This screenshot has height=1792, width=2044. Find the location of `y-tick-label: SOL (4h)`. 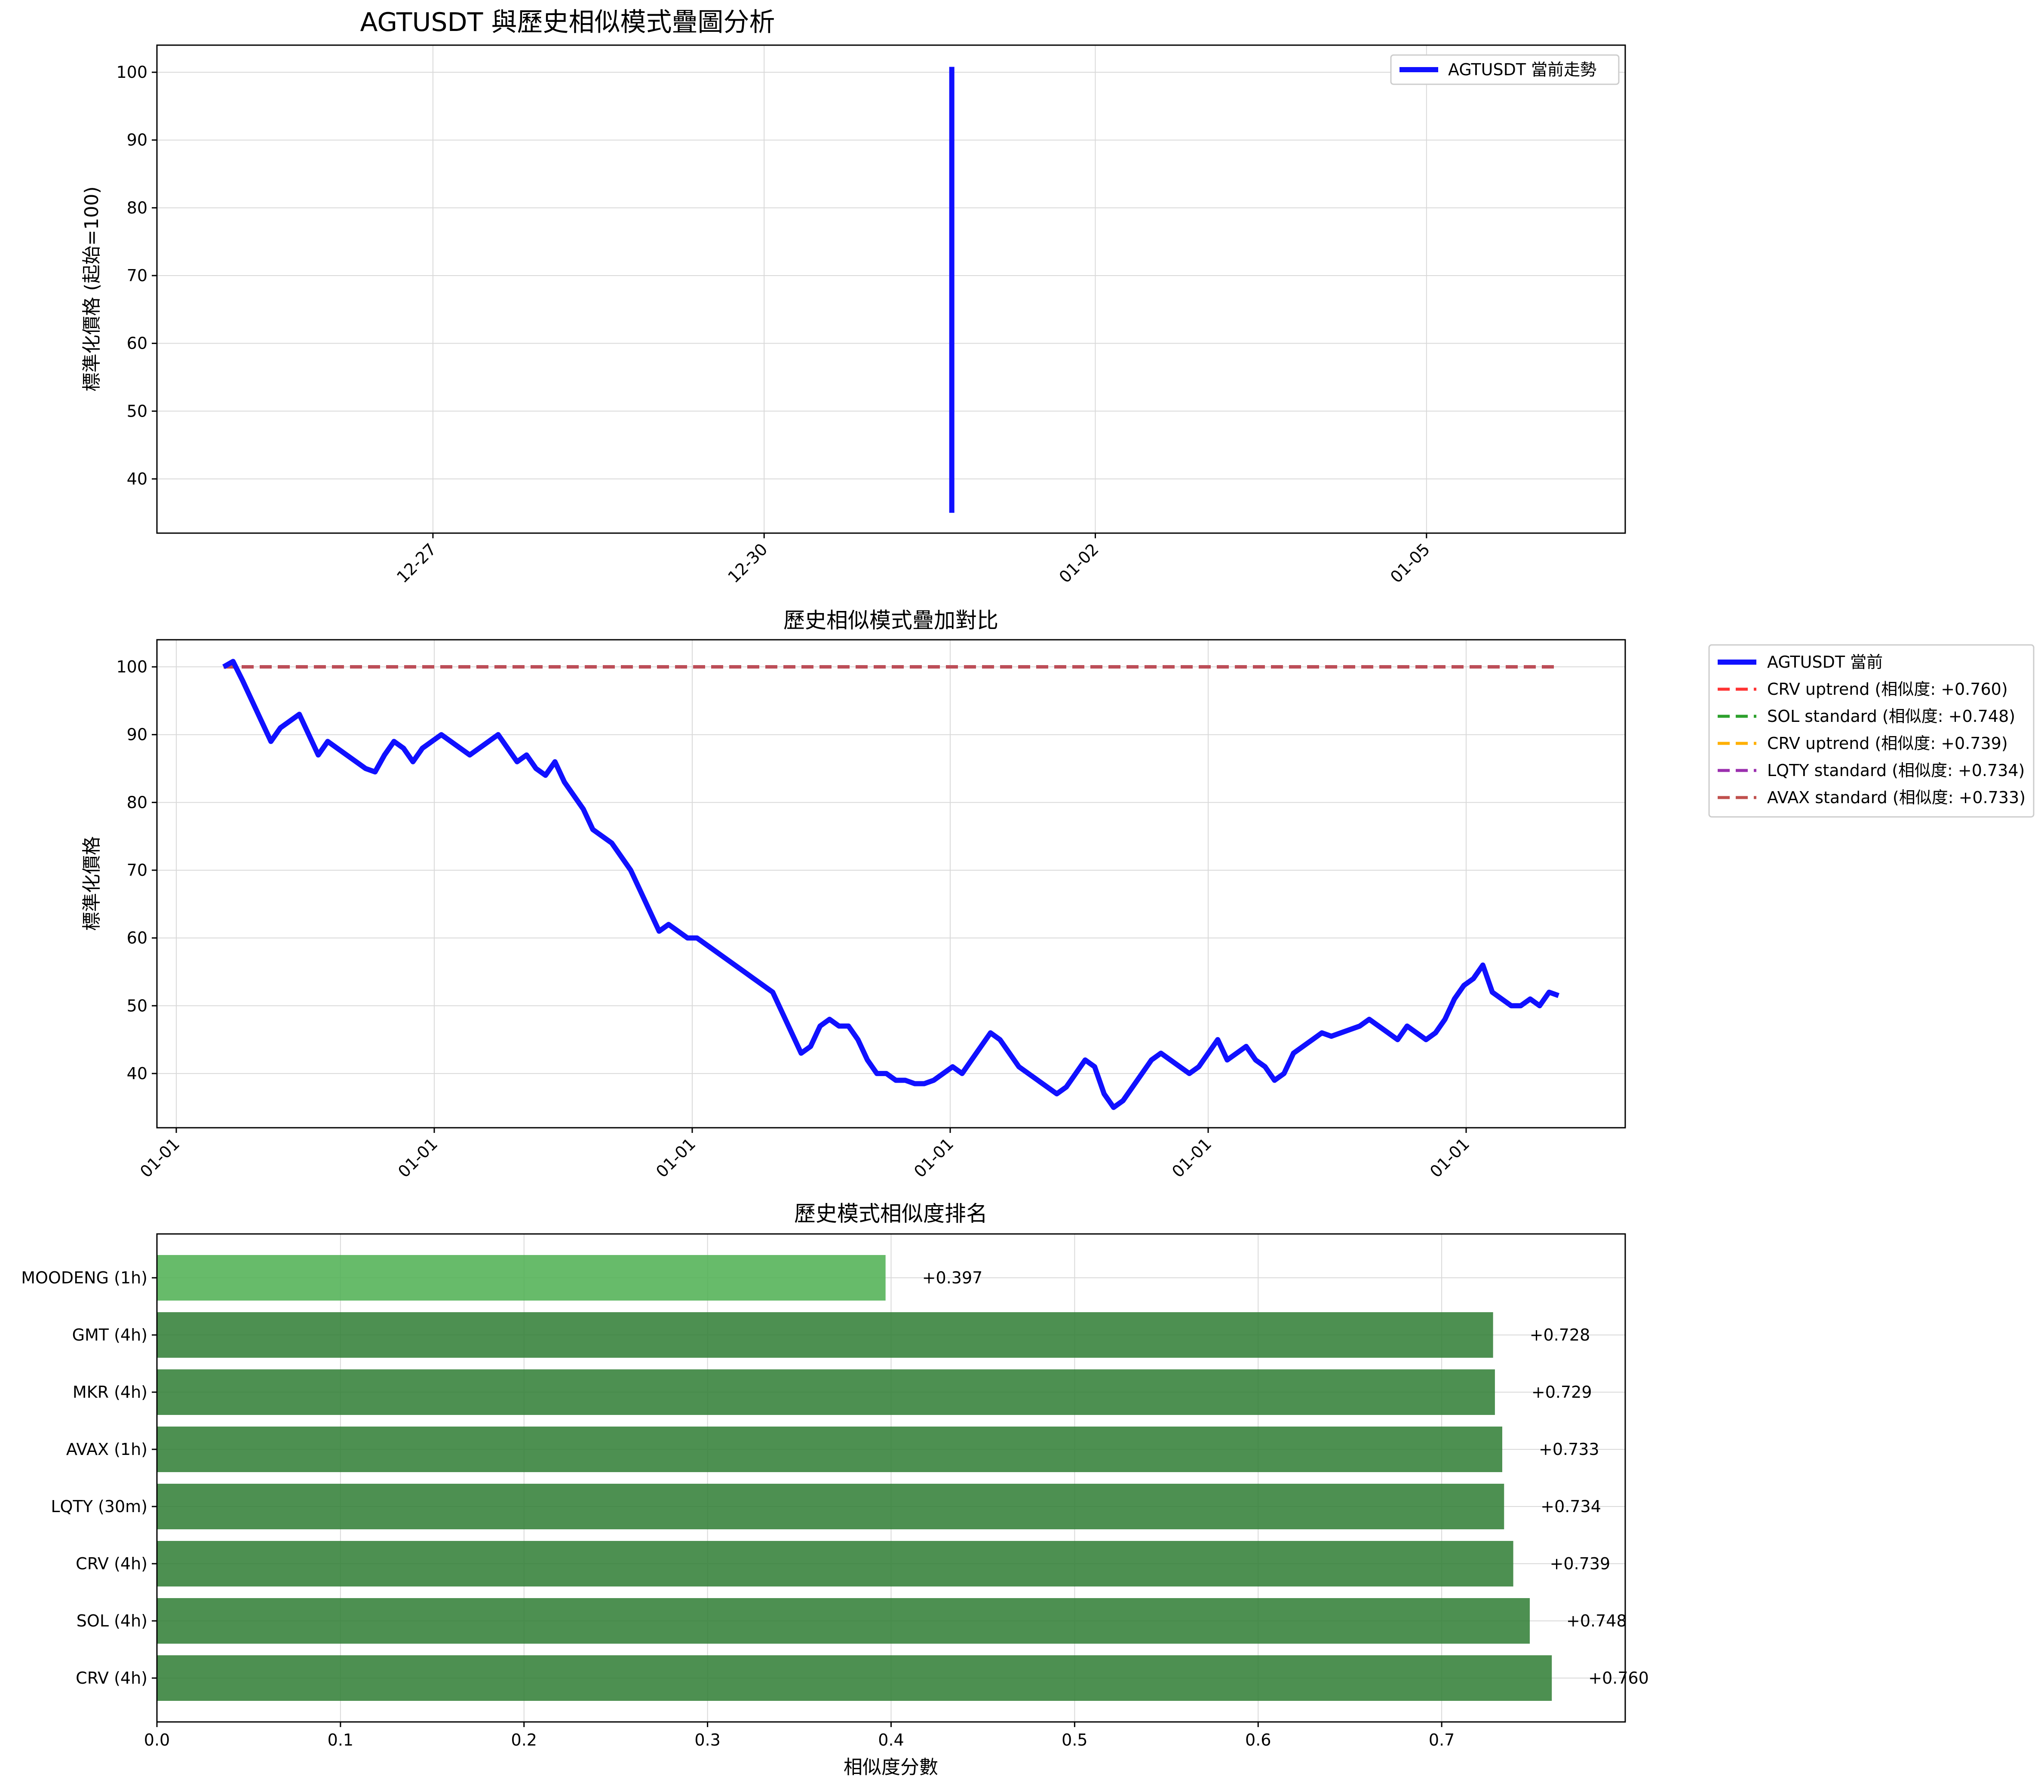

y-tick-label: SOL (4h) is located at coordinates (112, 1620).